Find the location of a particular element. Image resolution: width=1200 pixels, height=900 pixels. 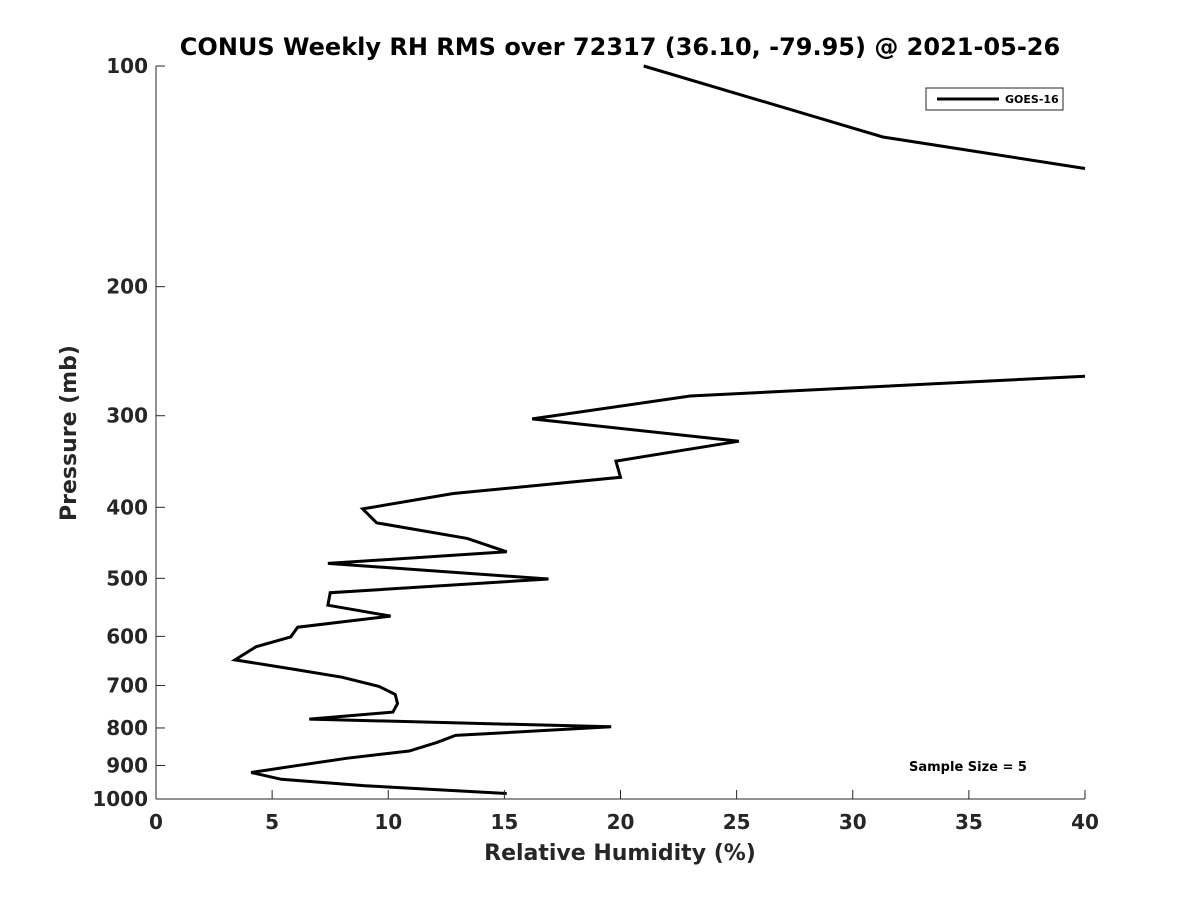

y-tick-label: 900 is located at coordinates (127, 765).